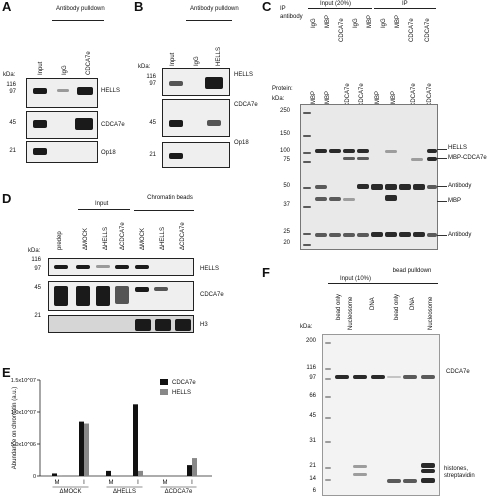 The width and height of the screenshot is (499, 500). I want to click on panel-a-lane-input: Input, so click(41, 68).